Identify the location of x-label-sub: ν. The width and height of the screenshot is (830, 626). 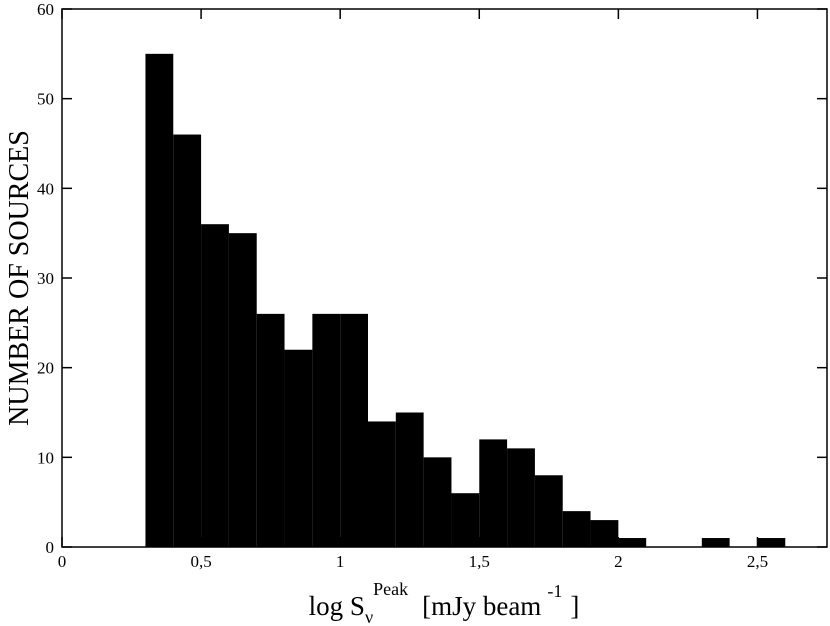
(369, 616).